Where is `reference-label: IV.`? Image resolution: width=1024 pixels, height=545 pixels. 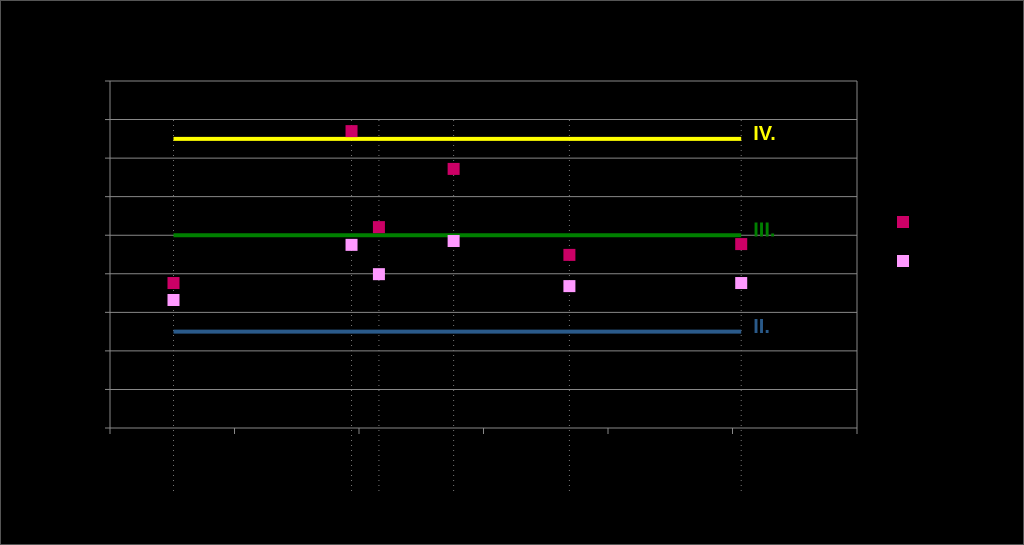 reference-label: IV. is located at coordinates (764, 134).